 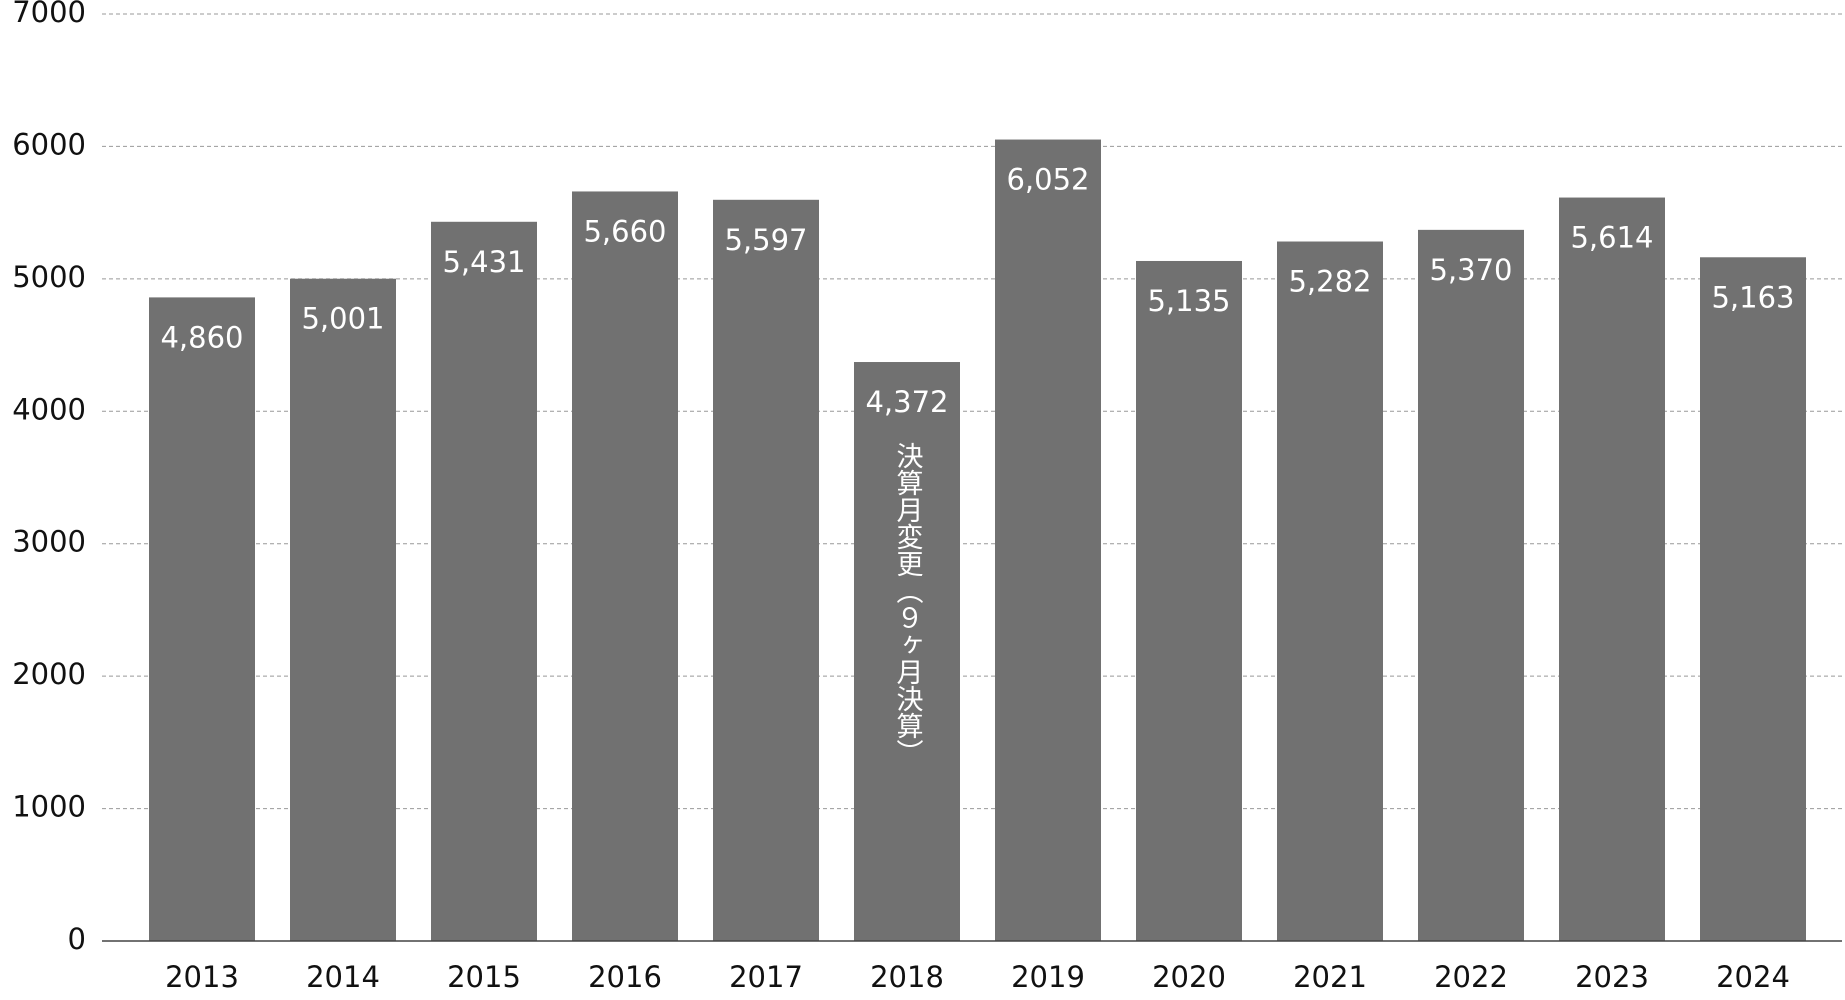 I want to click on y-tick-label: 6000, so click(x=49, y=144).